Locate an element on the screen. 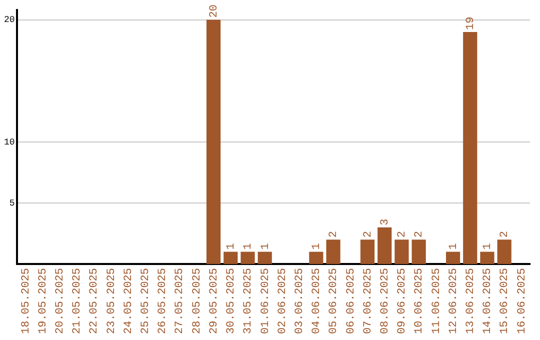 The image size is (540, 340). x-tick-label: 07.06.2025 is located at coordinates (368, 301).